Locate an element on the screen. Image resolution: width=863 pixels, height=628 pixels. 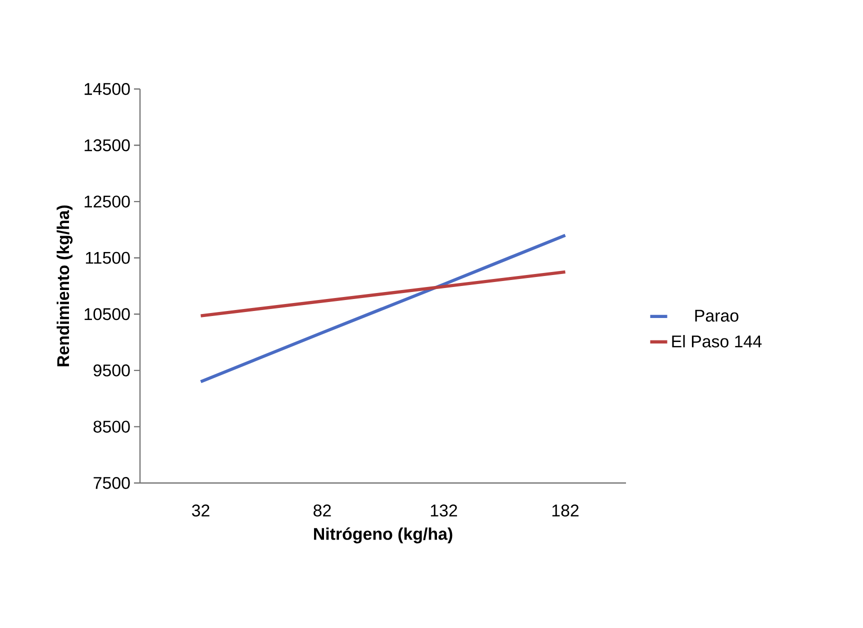
y-tick-label: 12500 is located at coordinates (107, 202).